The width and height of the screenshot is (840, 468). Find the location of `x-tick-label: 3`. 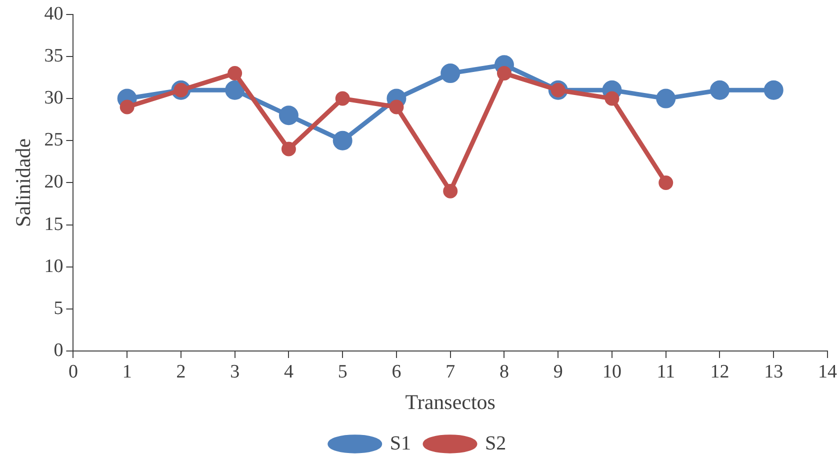

x-tick-label: 3 is located at coordinates (235, 371).